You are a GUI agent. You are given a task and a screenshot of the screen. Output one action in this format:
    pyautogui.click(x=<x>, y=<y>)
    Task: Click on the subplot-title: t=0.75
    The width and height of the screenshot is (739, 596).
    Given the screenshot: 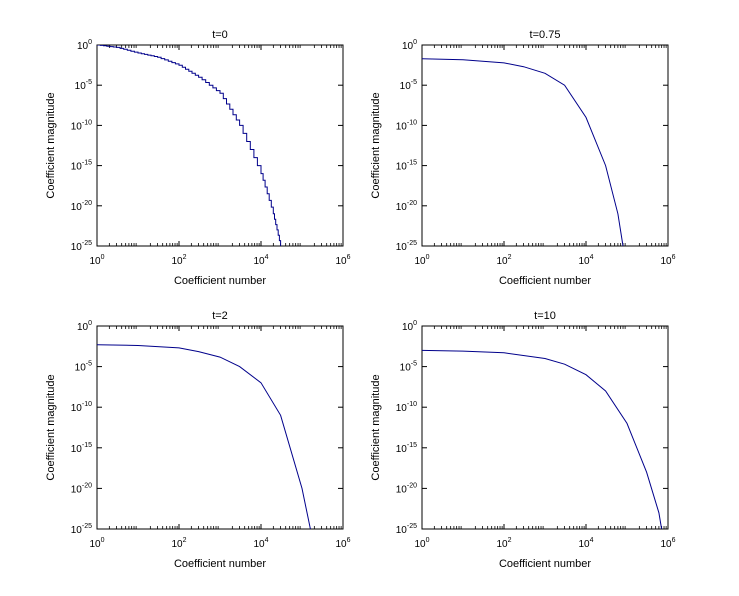 What is the action you would take?
    pyautogui.click(x=545, y=35)
    